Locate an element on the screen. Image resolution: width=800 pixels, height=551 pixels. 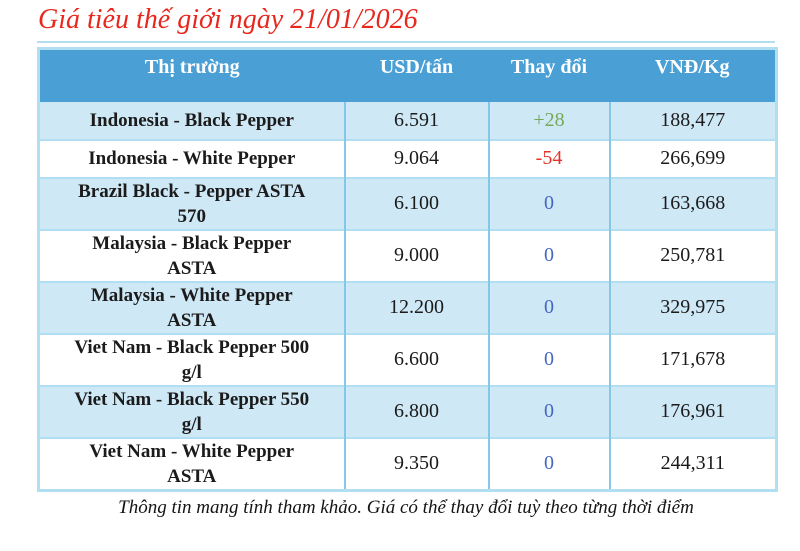
vnd-price-cell: 188,477 is located at coordinates (692, 120).